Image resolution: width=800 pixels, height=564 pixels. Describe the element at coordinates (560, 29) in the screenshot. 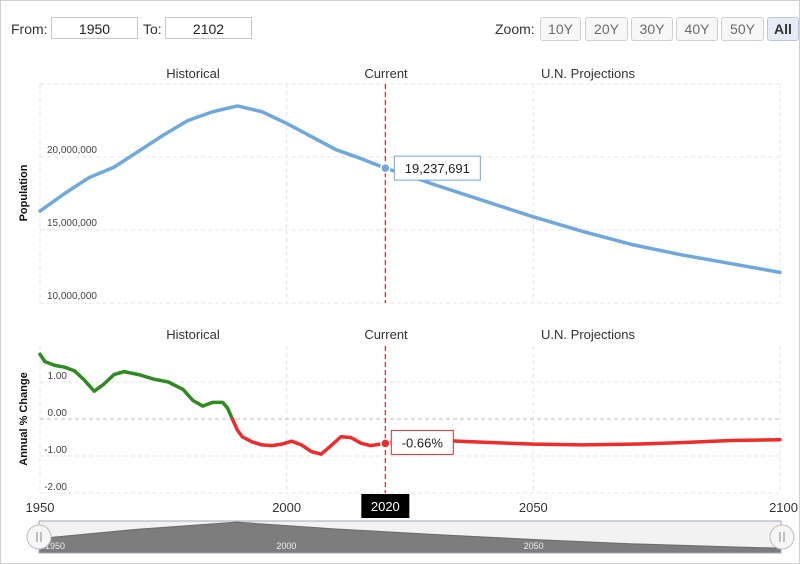

I see `zoom-10y-button: 10Y` at that location.